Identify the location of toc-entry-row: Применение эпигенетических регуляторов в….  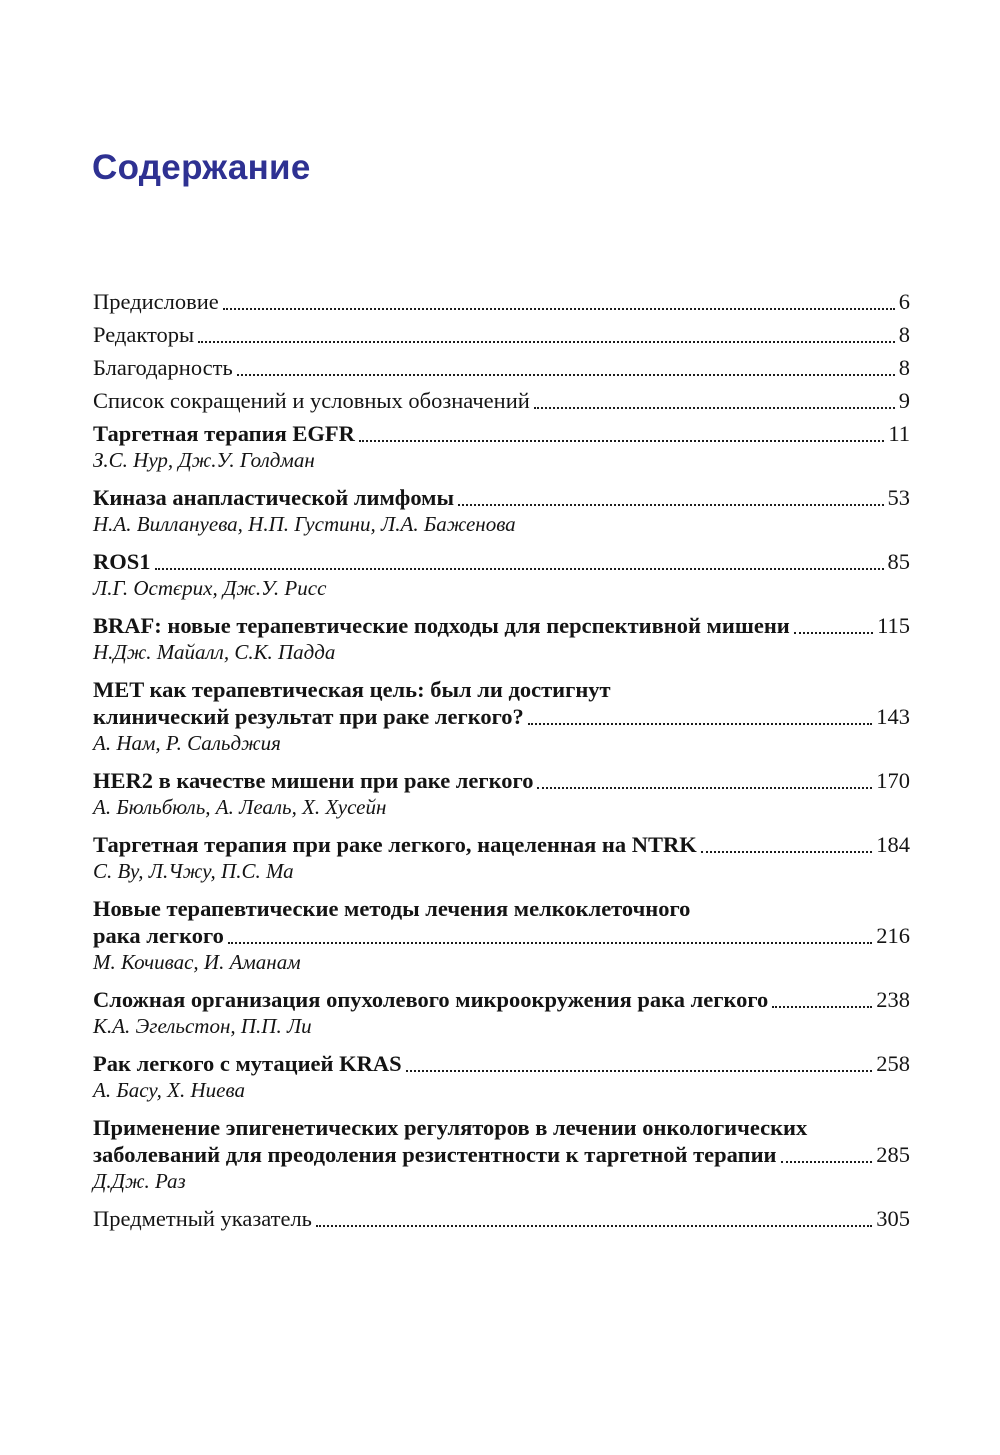
(501, 1127).